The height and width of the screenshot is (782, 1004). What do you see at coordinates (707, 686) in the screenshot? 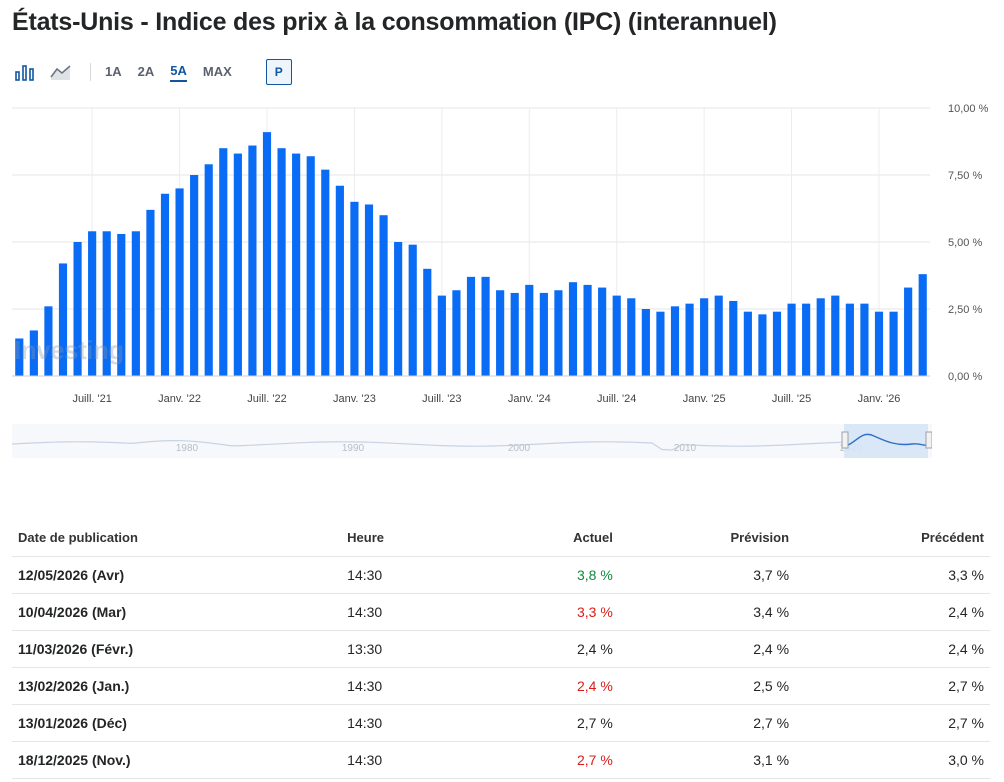
I see `row-forecast: 2,5 %` at bounding box center [707, 686].